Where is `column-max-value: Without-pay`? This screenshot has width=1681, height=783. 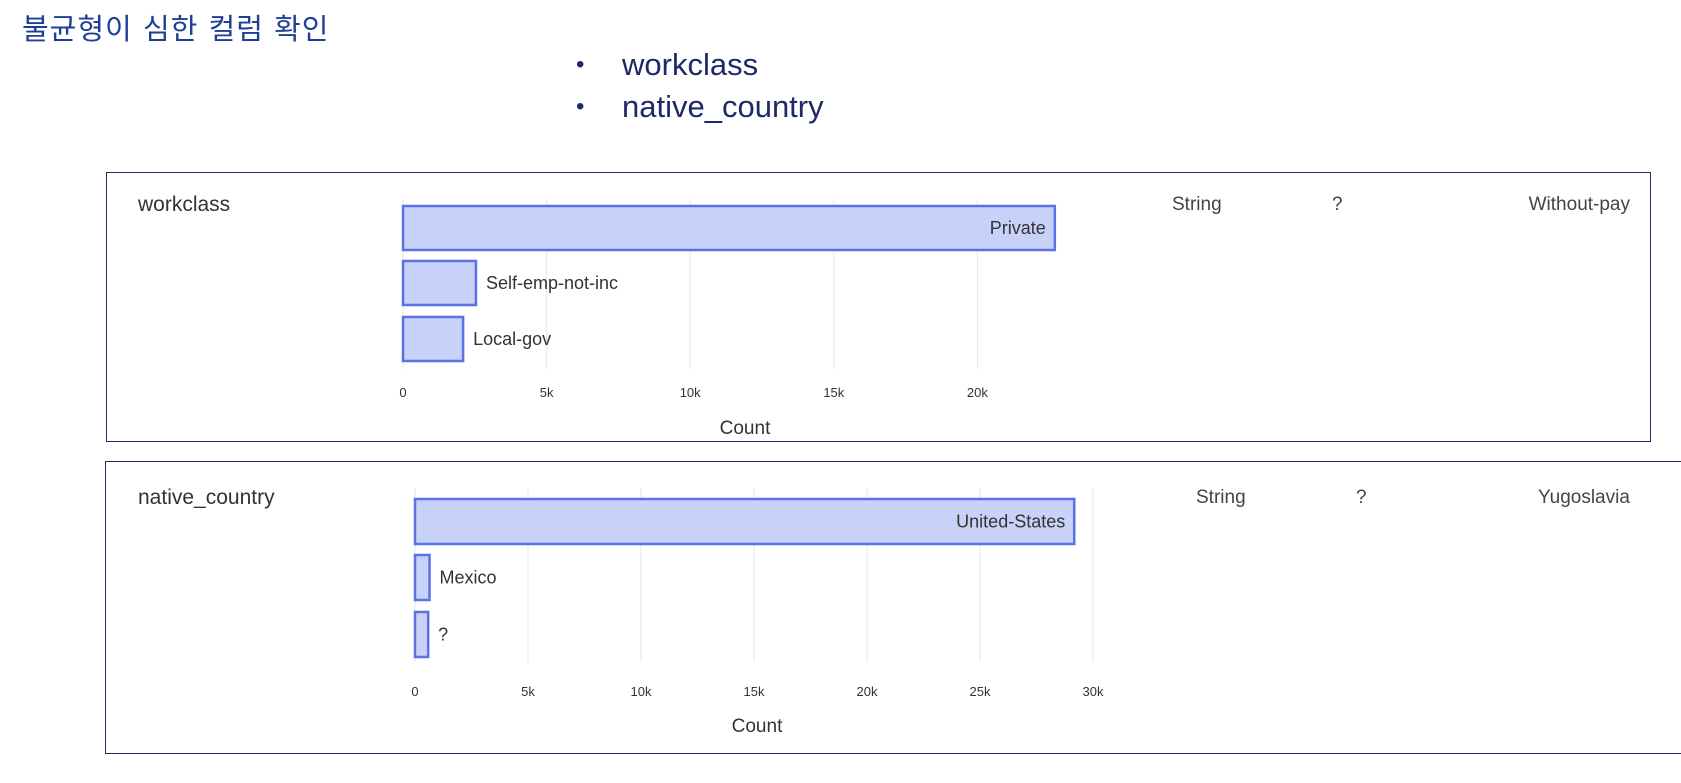 column-max-value: Without-pay is located at coordinates (1579, 204).